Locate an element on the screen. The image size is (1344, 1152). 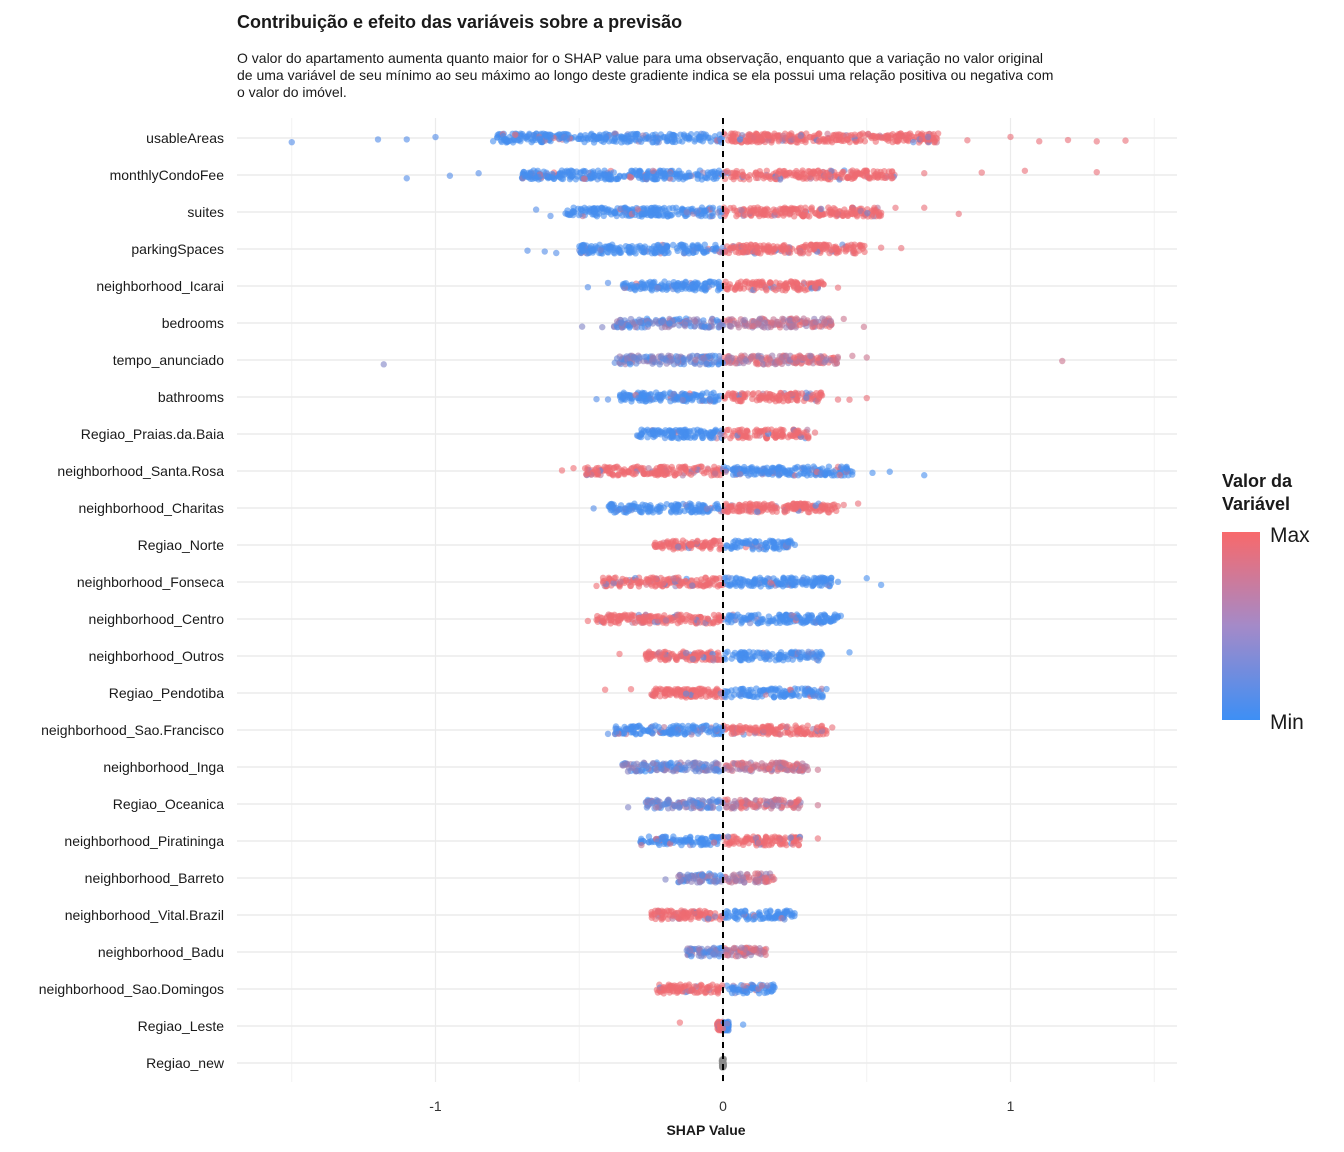
feature-points-parkingSpaces is located at coordinates (714, 249).